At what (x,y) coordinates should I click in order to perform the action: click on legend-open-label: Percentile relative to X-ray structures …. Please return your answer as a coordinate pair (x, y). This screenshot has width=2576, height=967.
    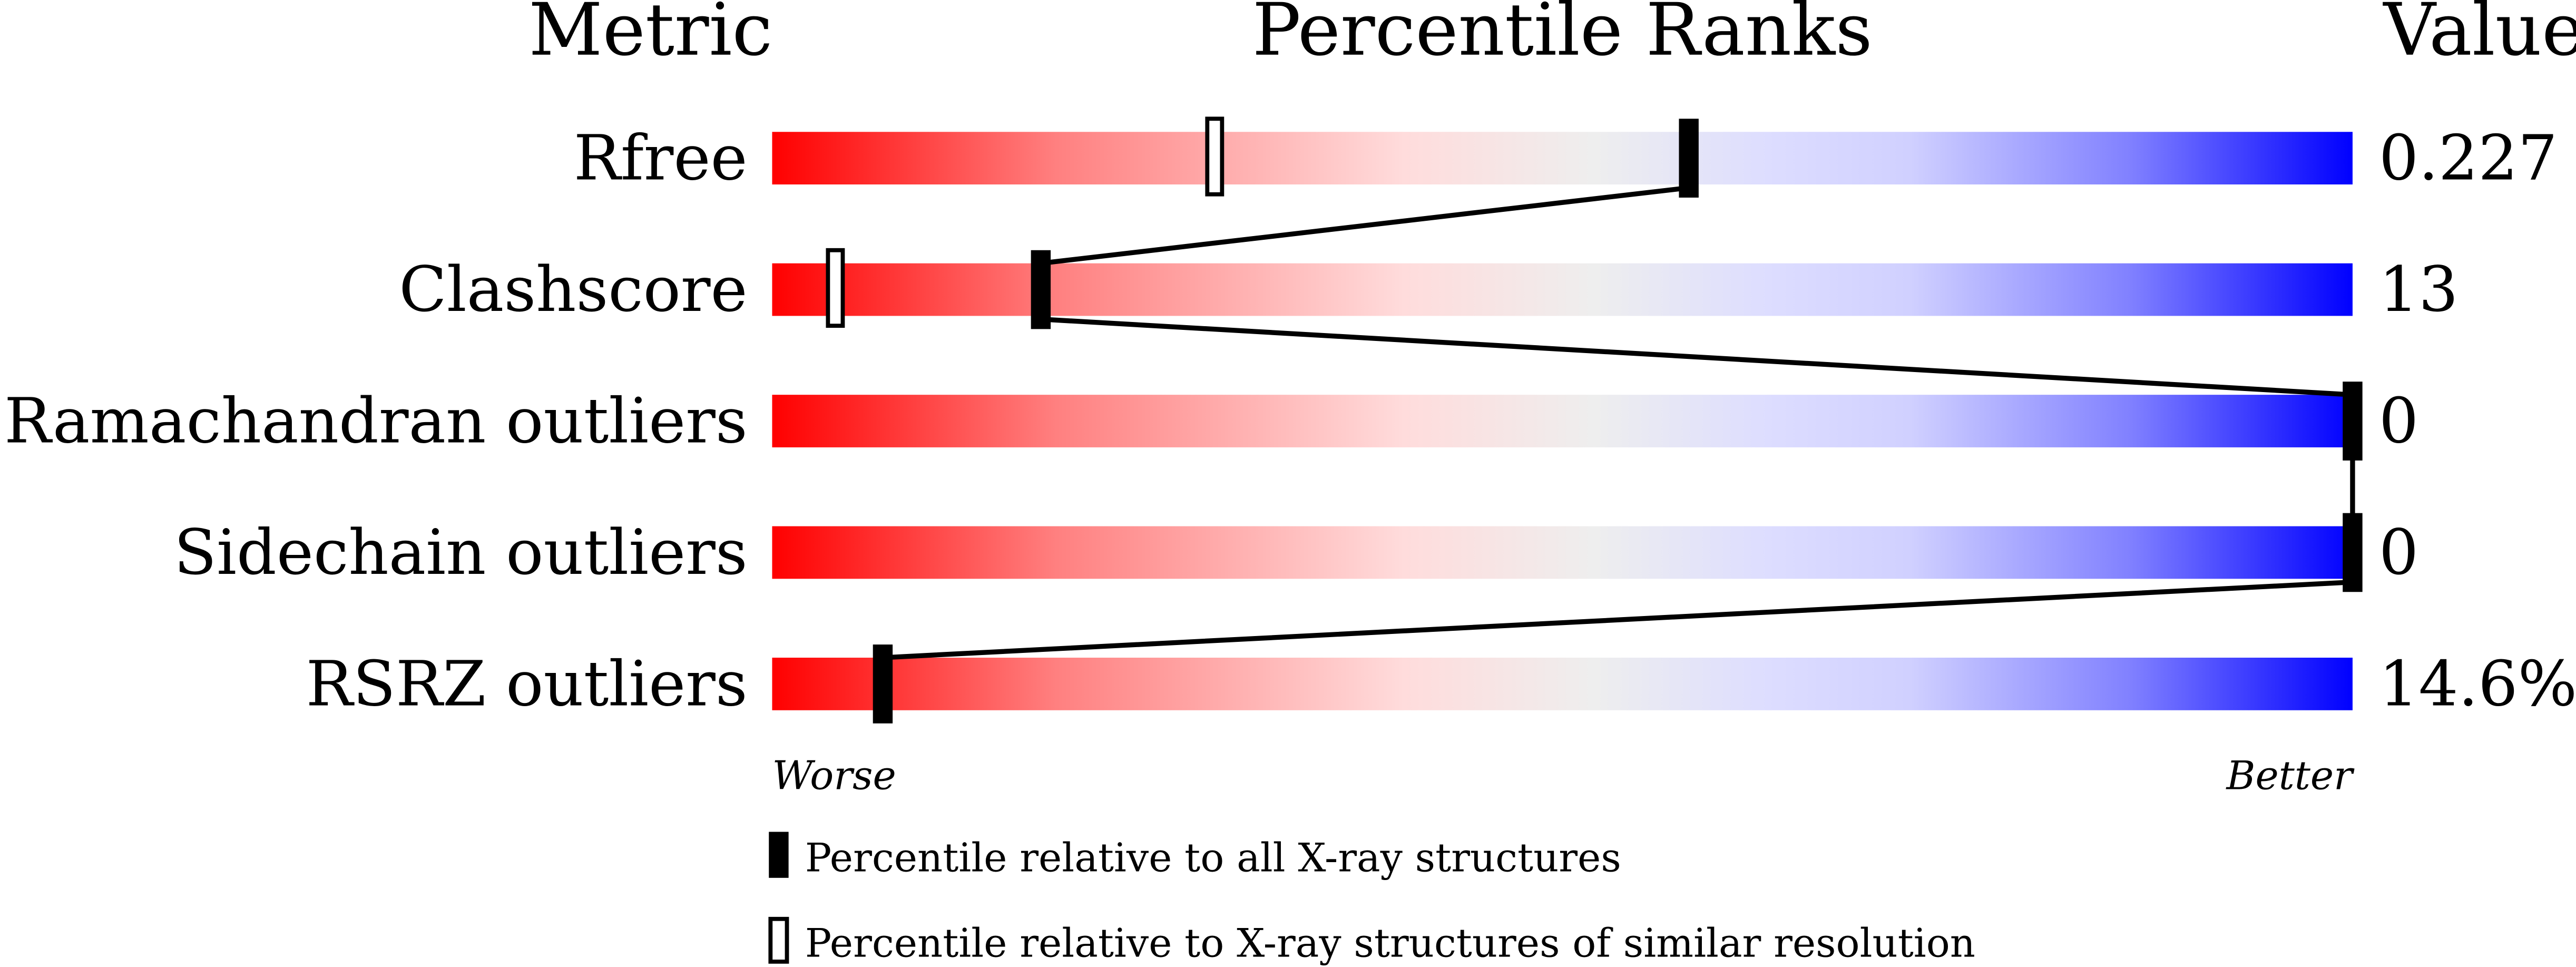
    Looking at the image, I should click on (1390, 943).